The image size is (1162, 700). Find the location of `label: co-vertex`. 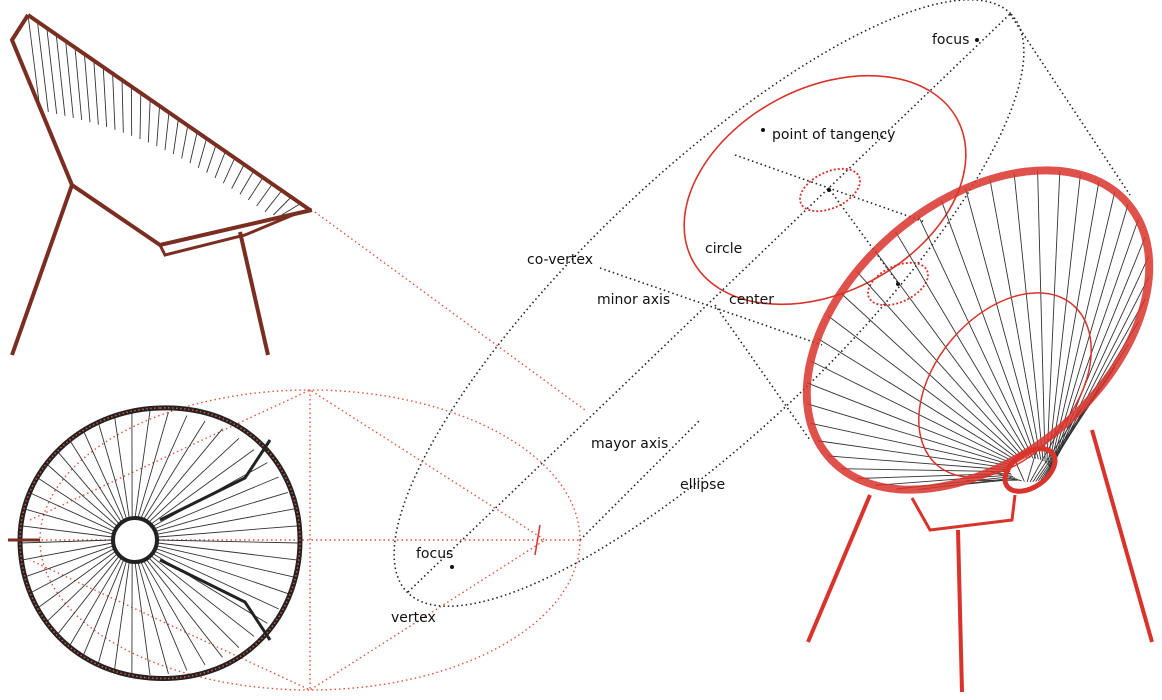

label: co-vertex is located at coordinates (560, 260).